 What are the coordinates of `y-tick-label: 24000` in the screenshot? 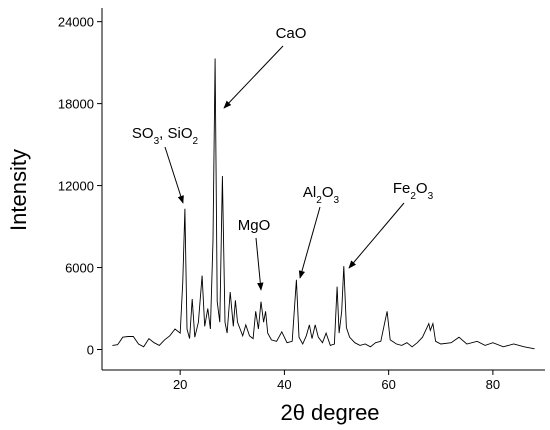 It's located at (76, 22).